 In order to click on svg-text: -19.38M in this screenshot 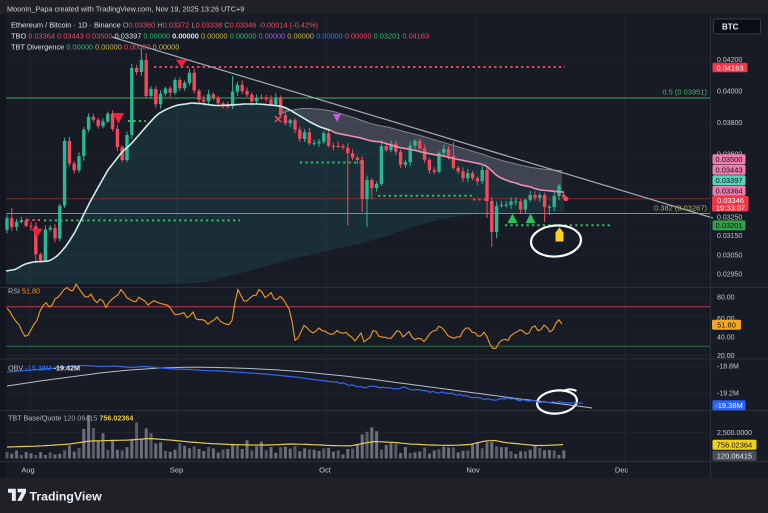, I will do `click(729, 405)`.